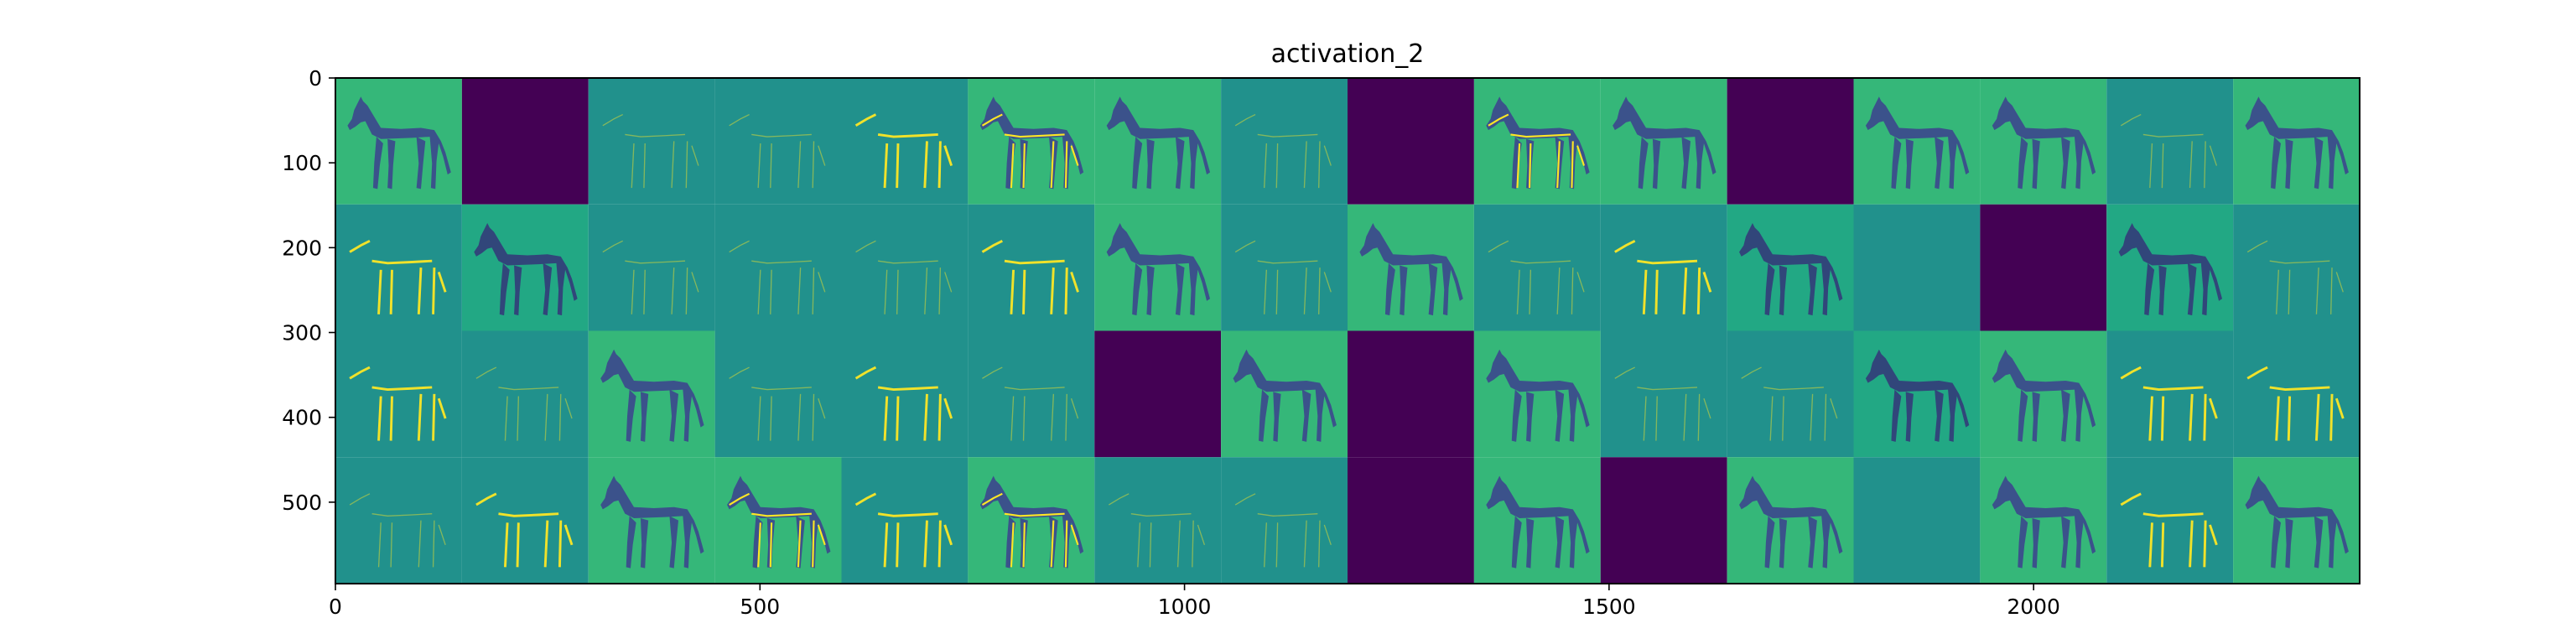  Describe the element at coordinates (2033, 607) in the screenshot. I see `x-tick-label: 2000` at that location.